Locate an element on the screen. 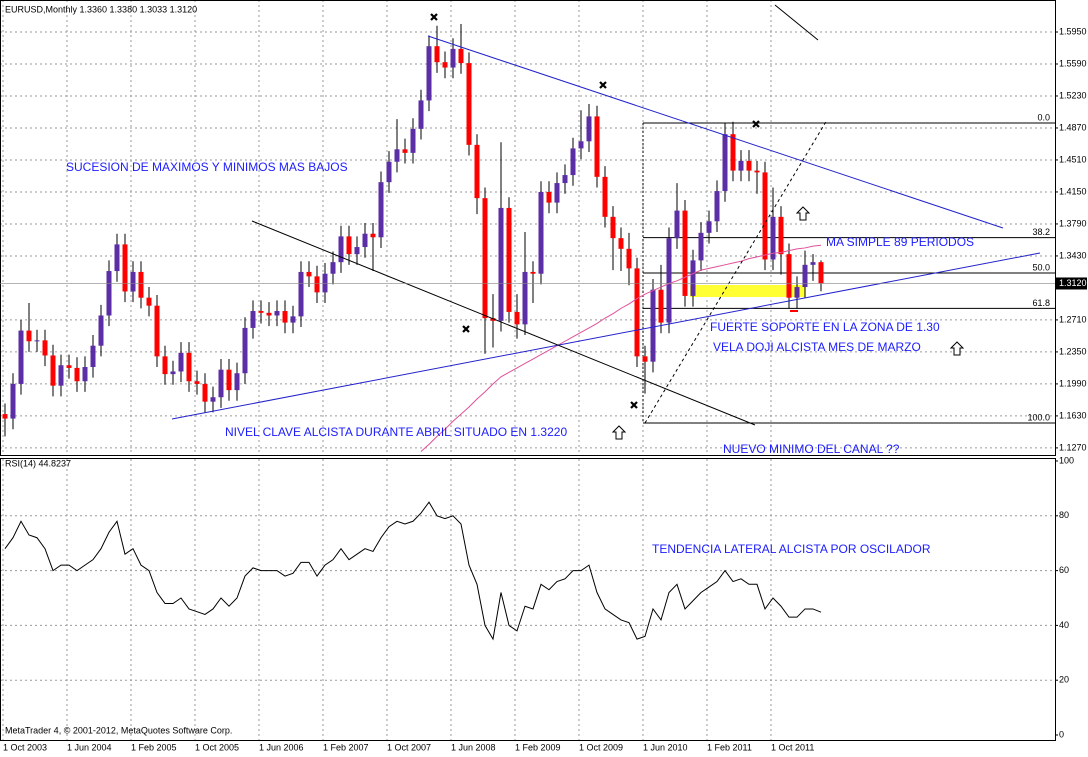  y-tick-label: 0 is located at coordinates (1061, 734).